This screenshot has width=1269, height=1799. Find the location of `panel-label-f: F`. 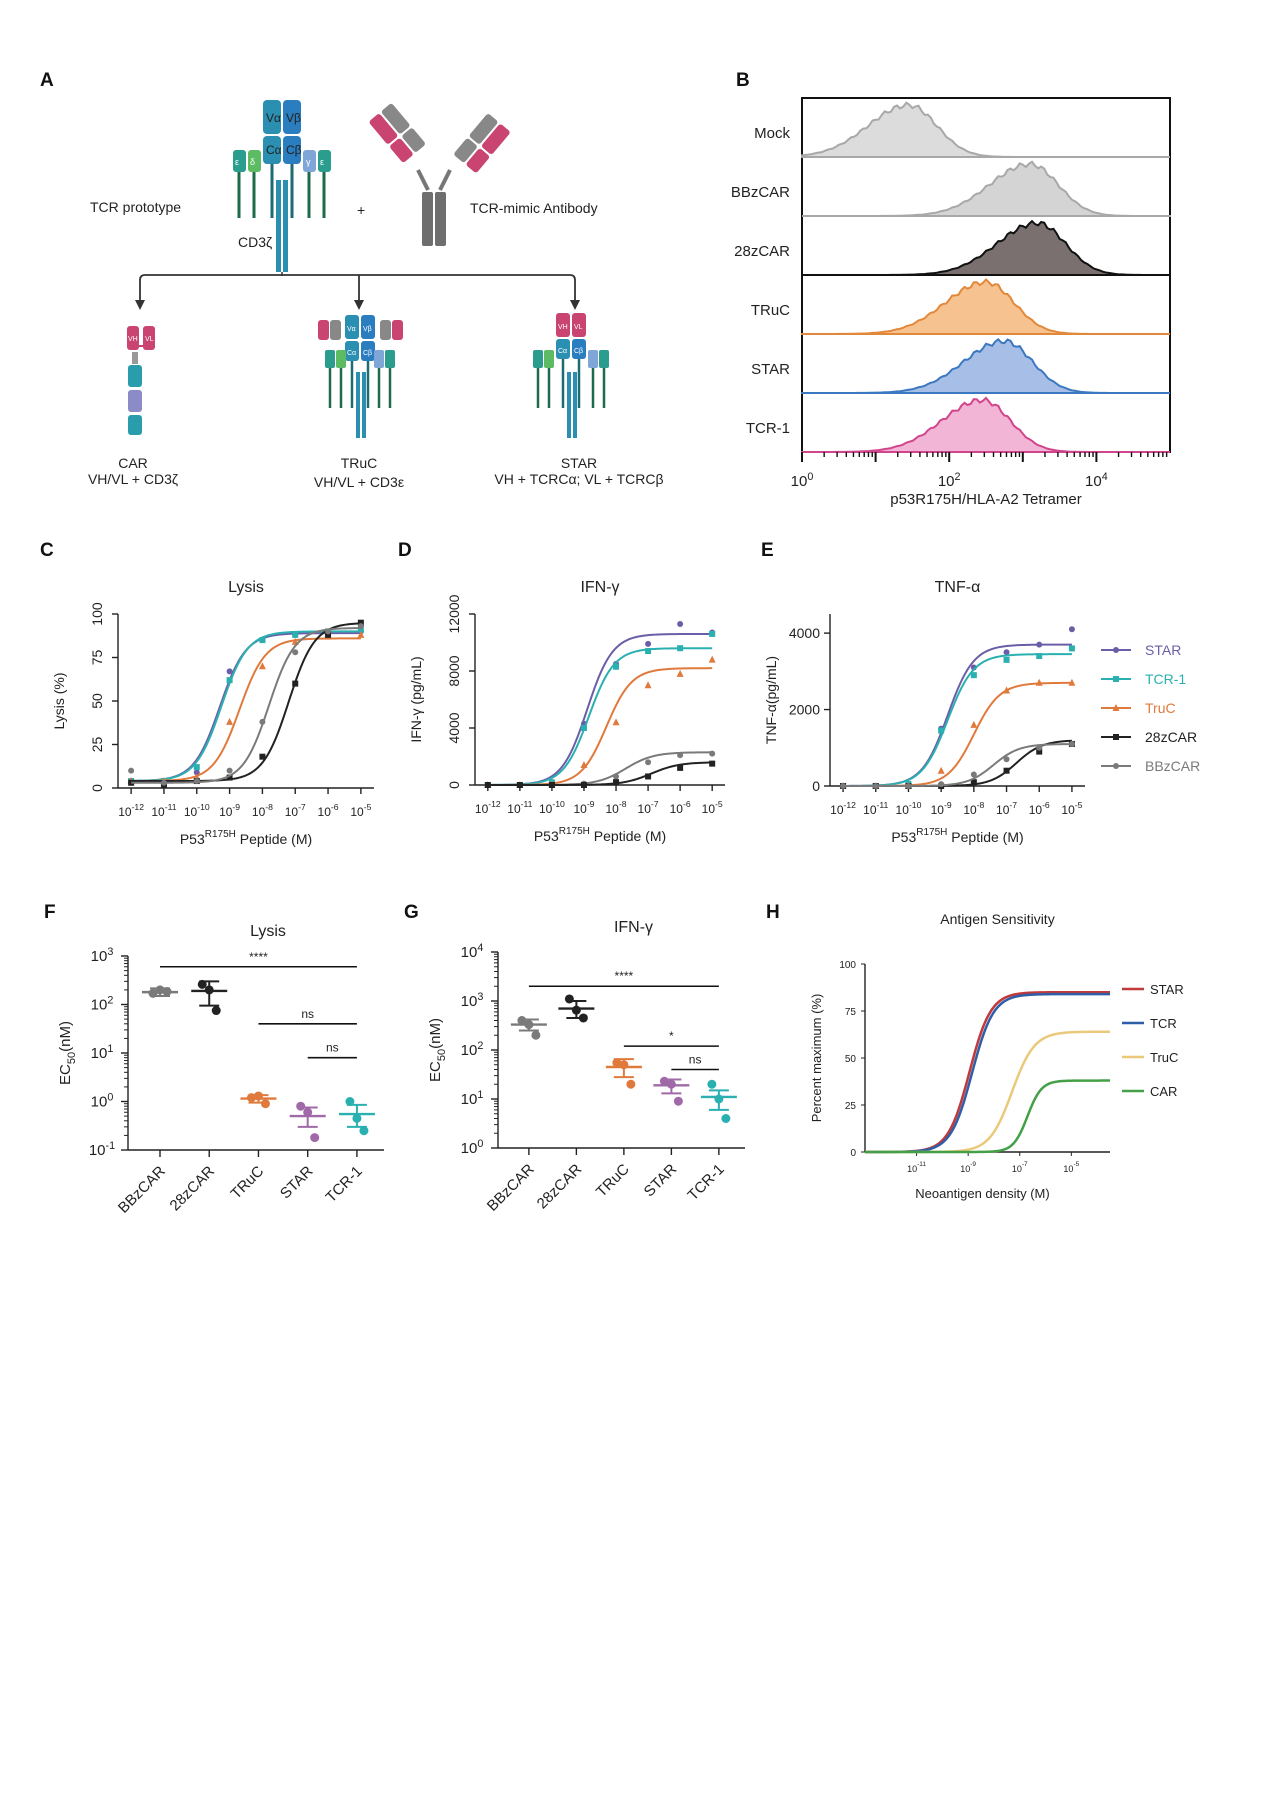

panel-label-f: F is located at coordinates (50, 912).